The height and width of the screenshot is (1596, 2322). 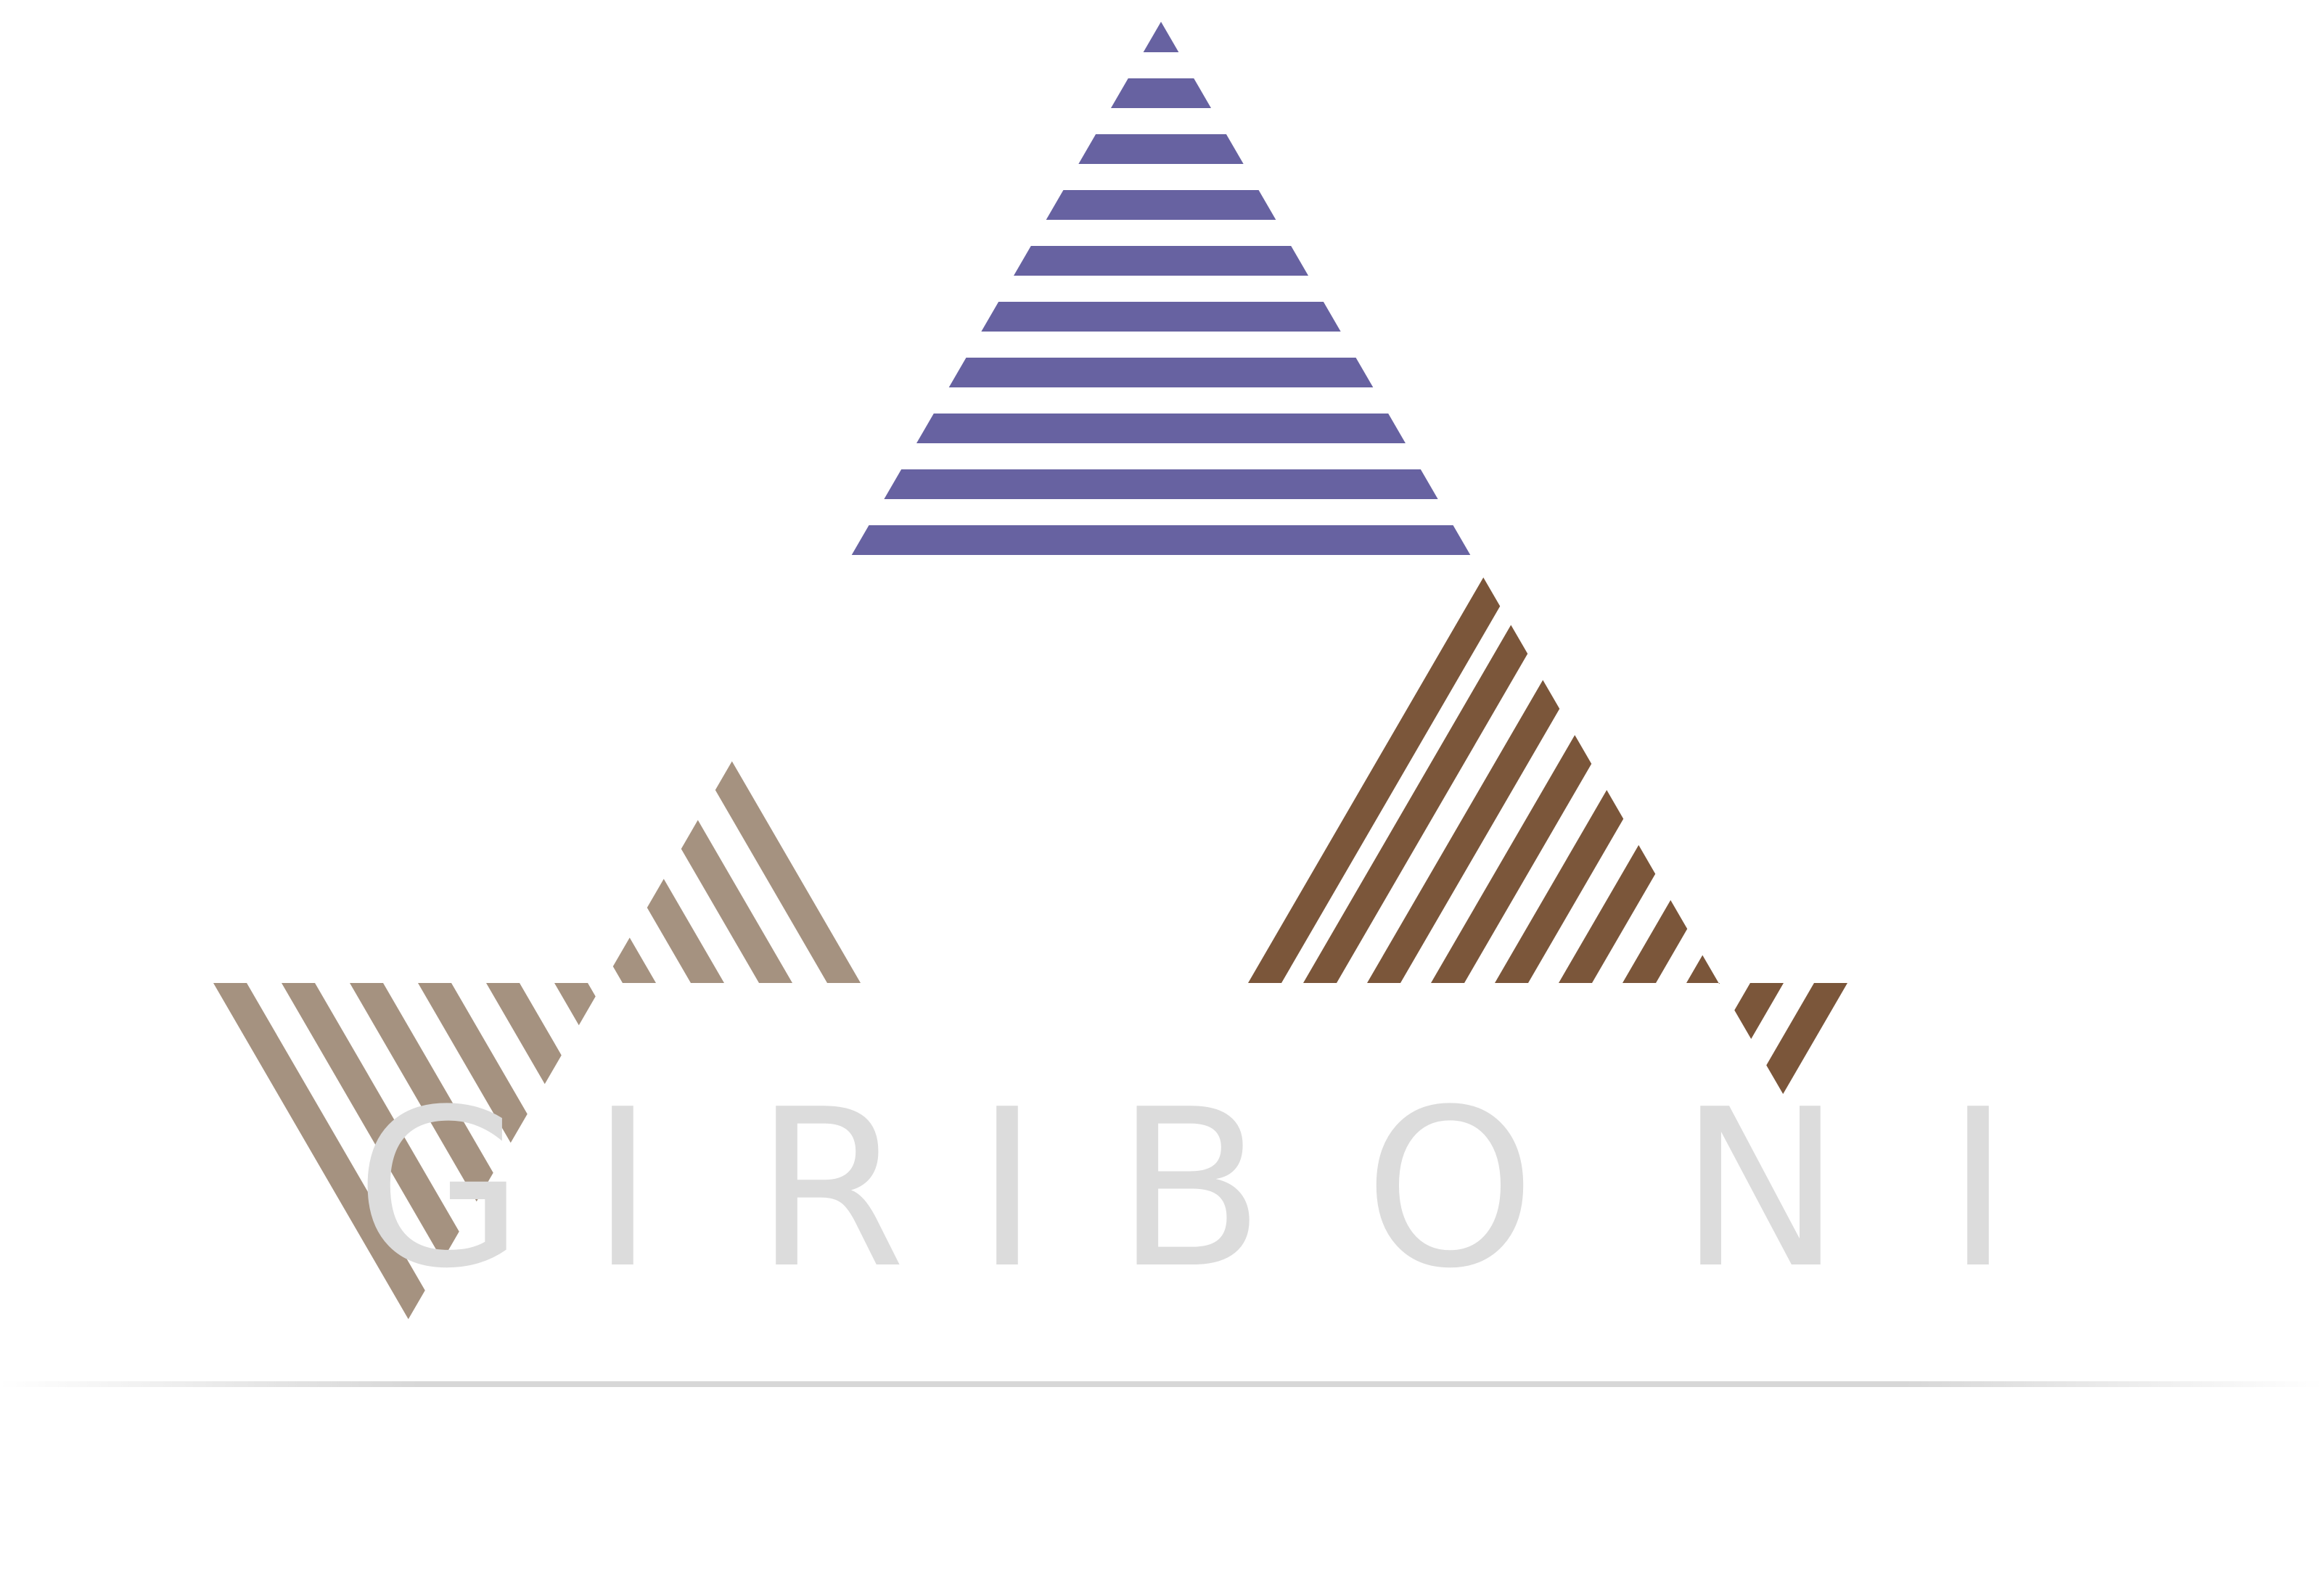 I want to click on purple-stripe-group, so click(x=1161, y=288).